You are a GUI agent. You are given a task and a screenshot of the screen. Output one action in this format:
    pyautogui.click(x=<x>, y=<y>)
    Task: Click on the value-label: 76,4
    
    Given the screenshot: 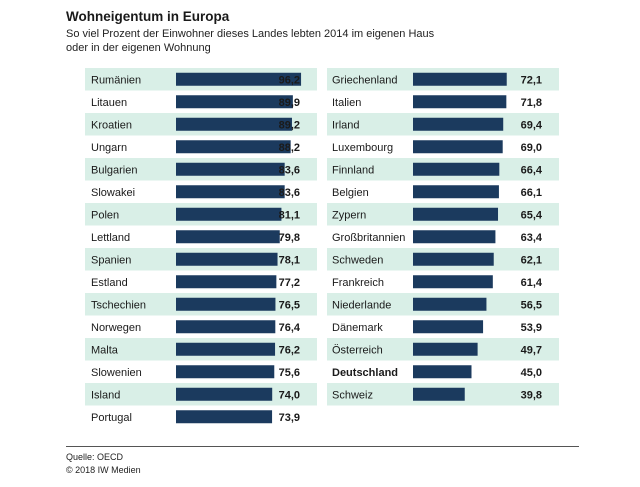 What is the action you would take?
    pyautogui.click(x=290, y=328)
    